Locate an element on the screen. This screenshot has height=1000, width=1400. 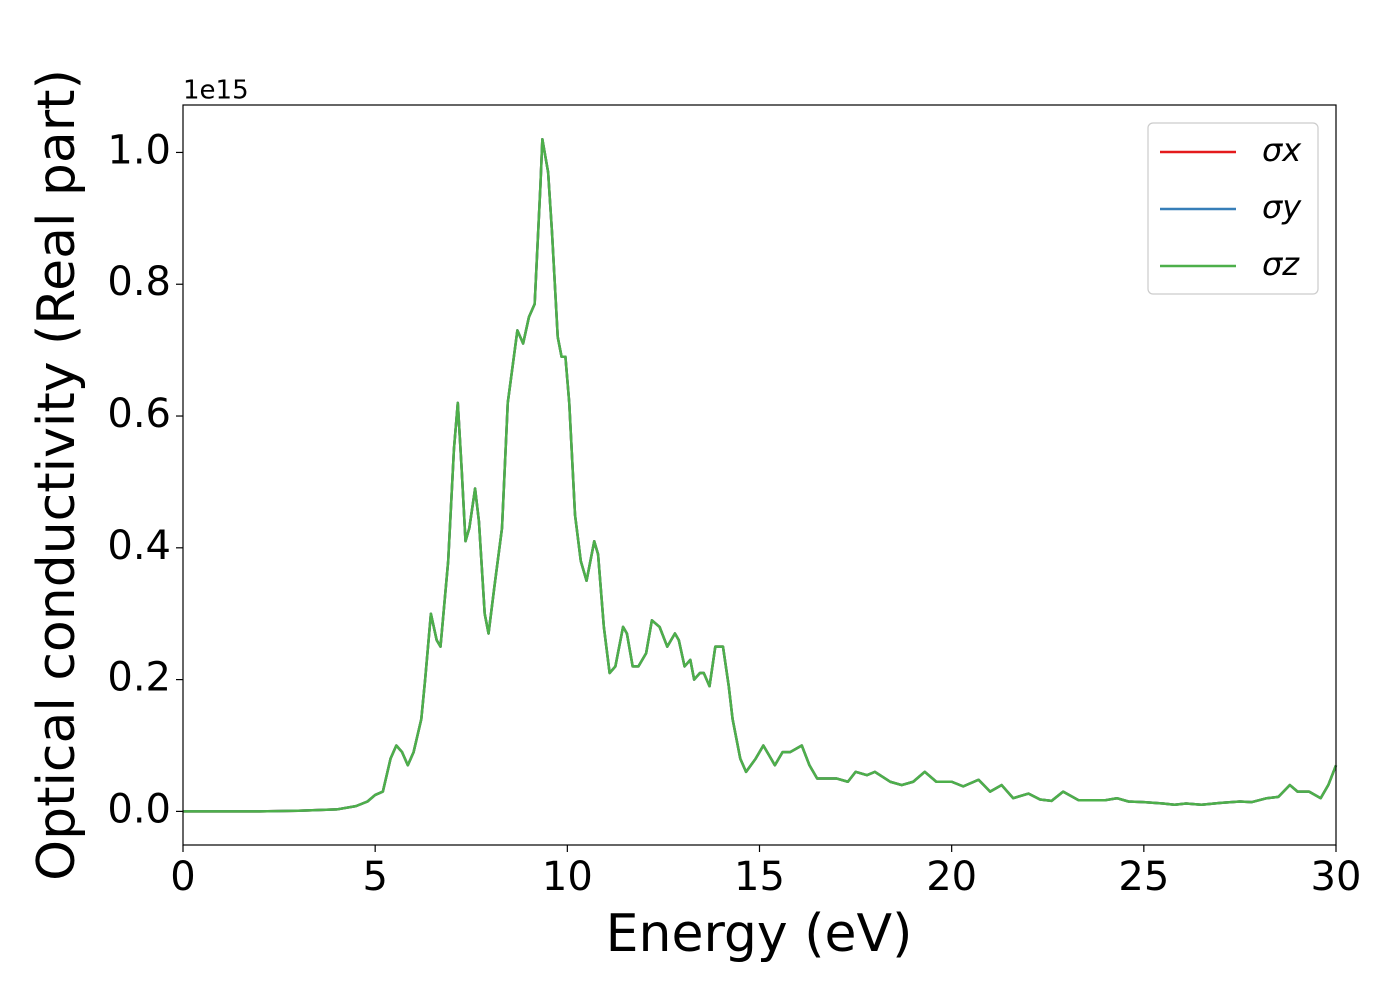
legend-label: σz is located at coordinates (1281, 264).